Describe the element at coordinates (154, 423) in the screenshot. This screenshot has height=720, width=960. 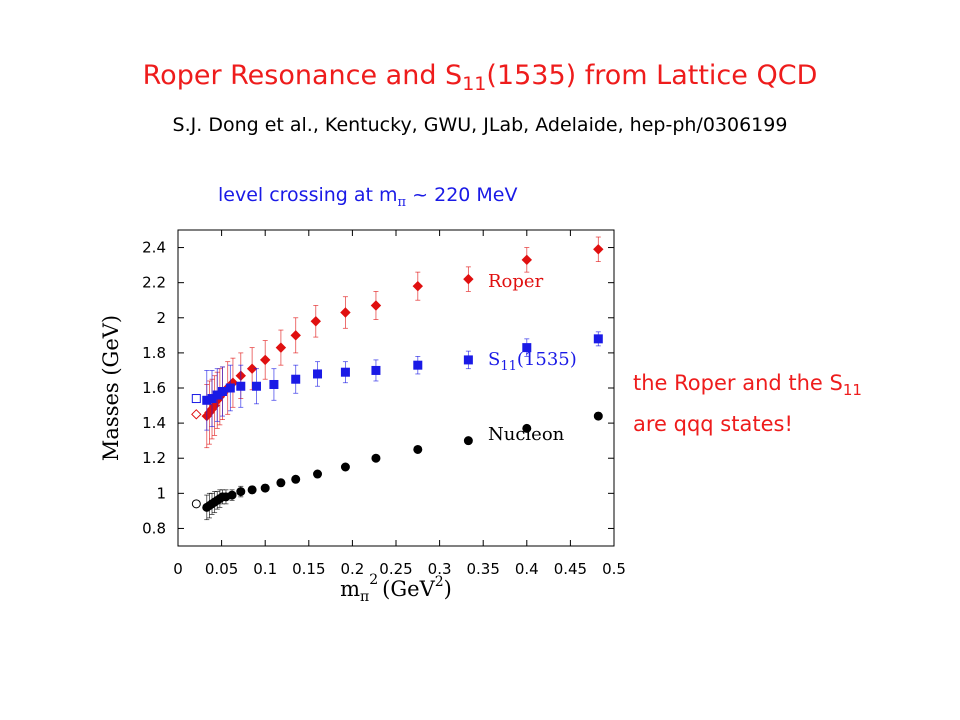
I see `y-tick-label: 1.4` at that location.